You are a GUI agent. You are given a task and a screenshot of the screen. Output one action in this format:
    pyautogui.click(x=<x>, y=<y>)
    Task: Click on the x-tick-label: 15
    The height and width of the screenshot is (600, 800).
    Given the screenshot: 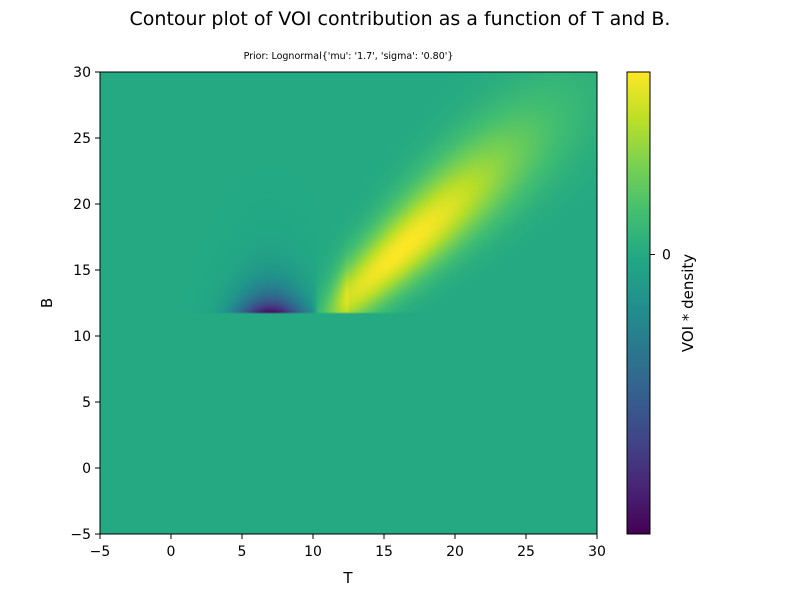 What is the action you would take?
    pyautogui.click(x=384, y=552)
    